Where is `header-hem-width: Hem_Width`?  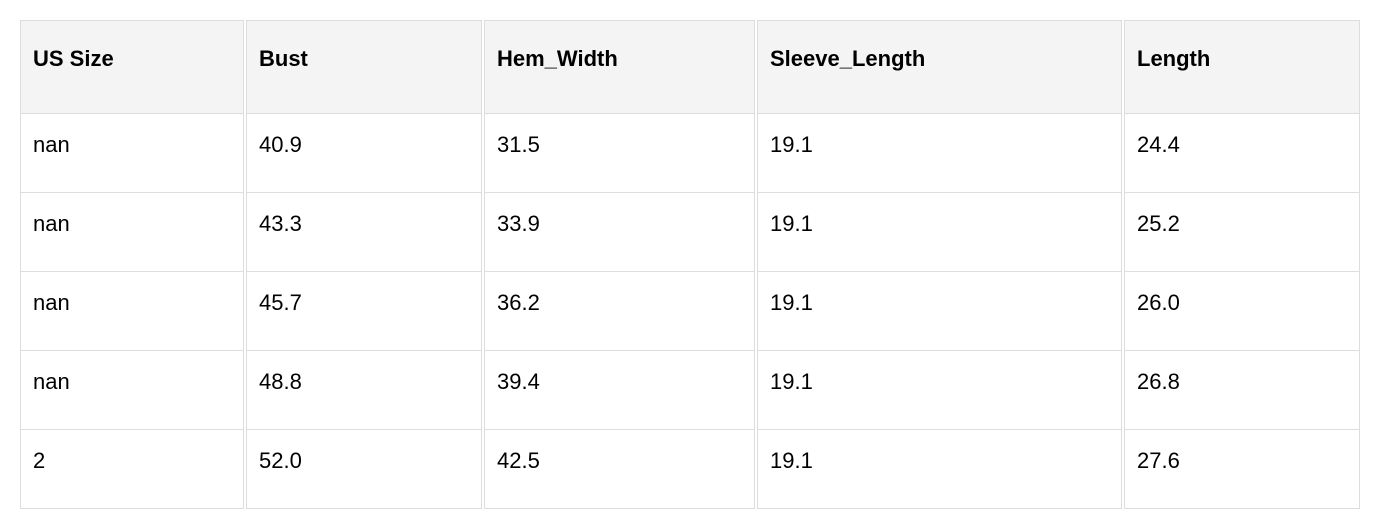 header-hem-width: Hem_Width is located at coordinates (619, 67).